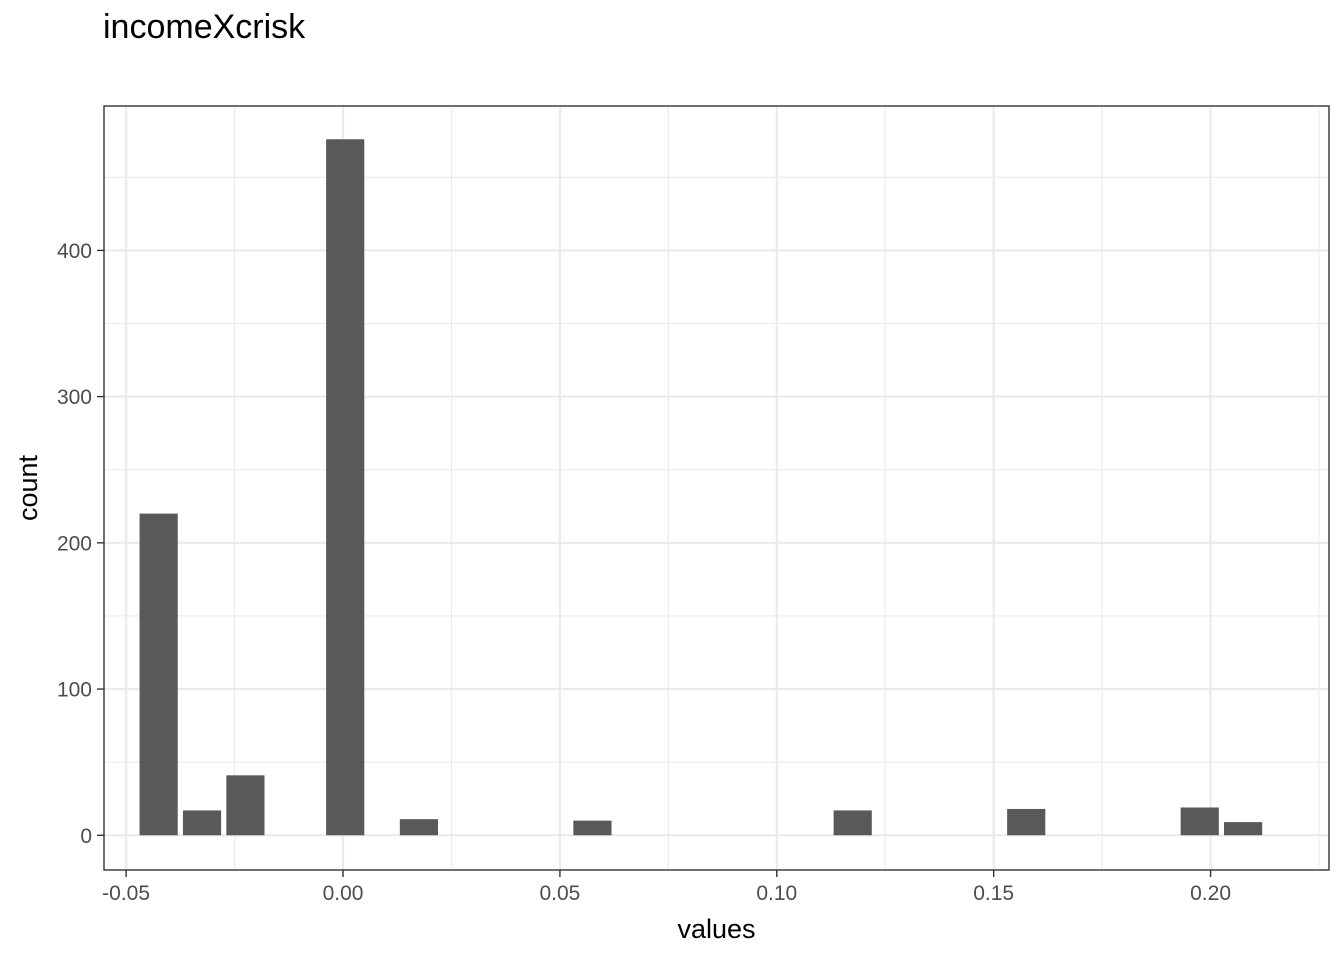 The height and width of the screenshot is (960, 1344). What do you see at coordinates (86, 836) in the screenshot?
I see `y-tick-label: 0` at bounding box center [86, 836].